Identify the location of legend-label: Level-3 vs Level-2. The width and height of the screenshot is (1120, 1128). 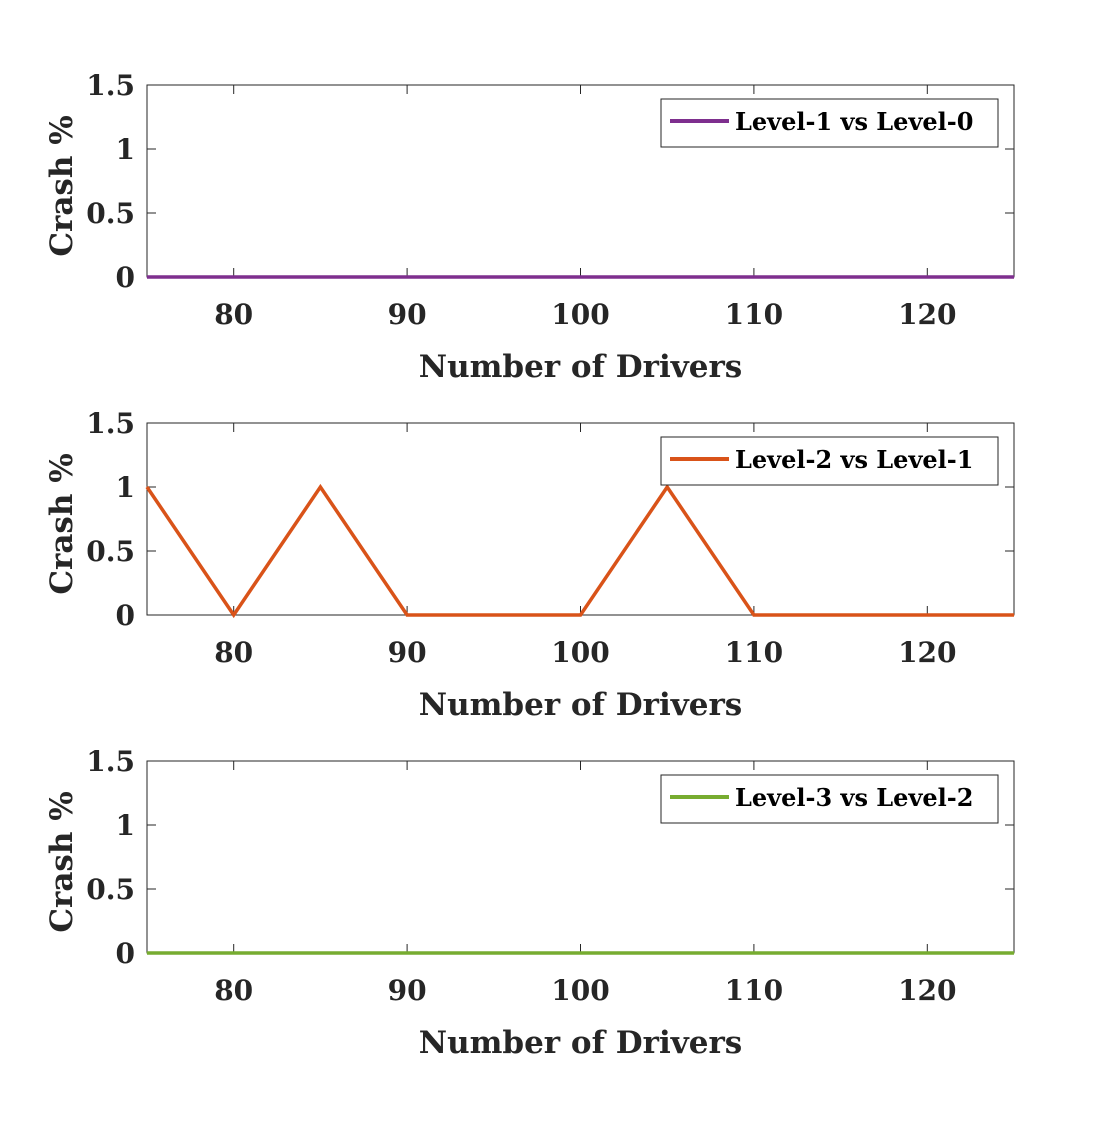
(854, 797).